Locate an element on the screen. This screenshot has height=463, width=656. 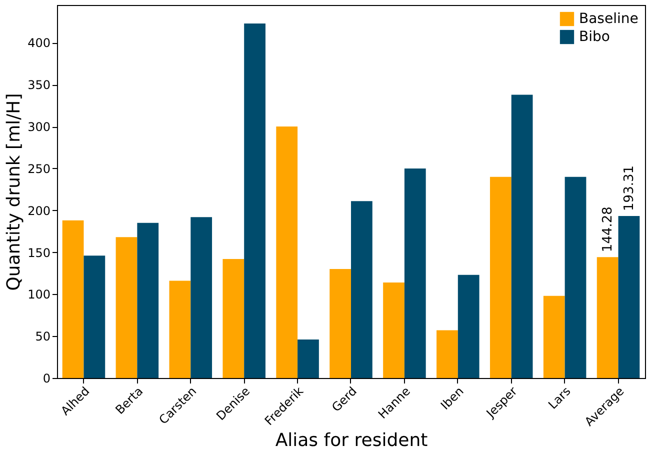
legend-label: Baseline is located at coordinates (608, 19).